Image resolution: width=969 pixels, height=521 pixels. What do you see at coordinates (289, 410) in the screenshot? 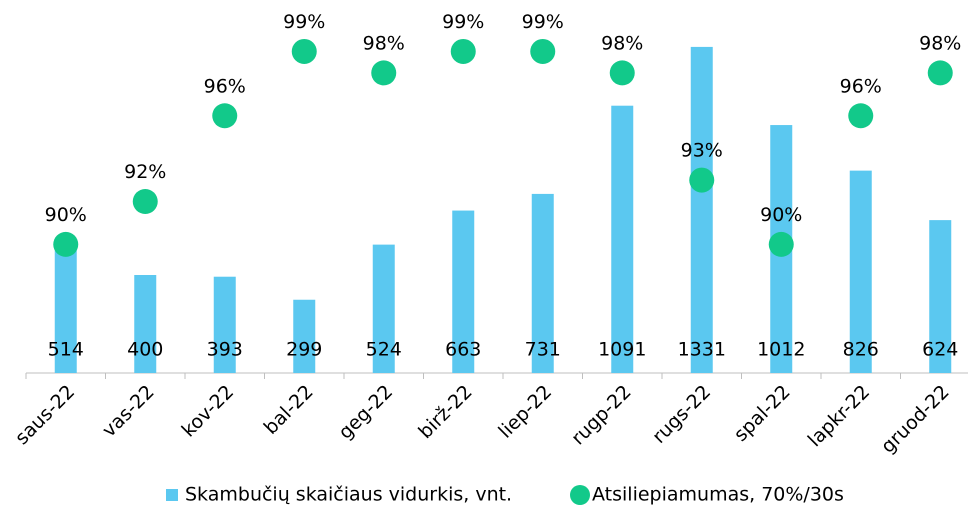
I see `x-tick-label: bal-22` at bounding box center [289, 410].